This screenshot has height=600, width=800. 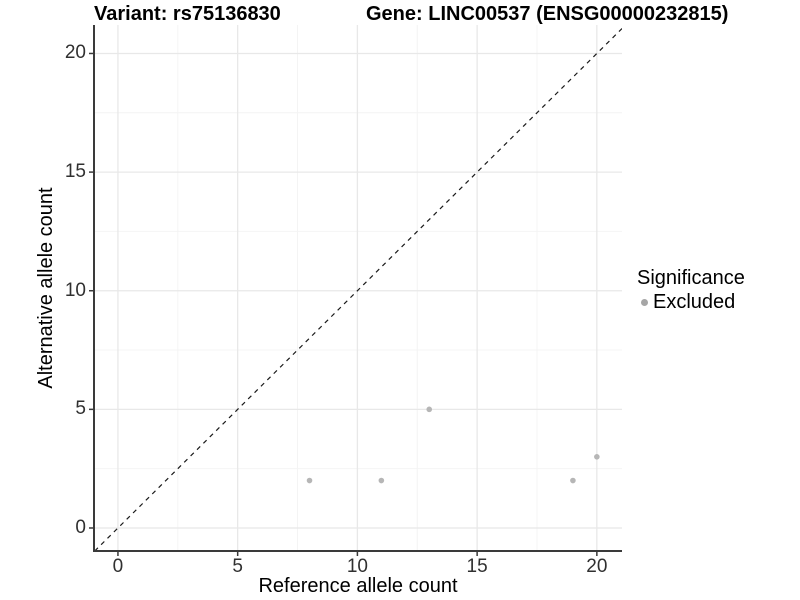 I want to click on y-tick-label: 5, so click(x=80, y=409).